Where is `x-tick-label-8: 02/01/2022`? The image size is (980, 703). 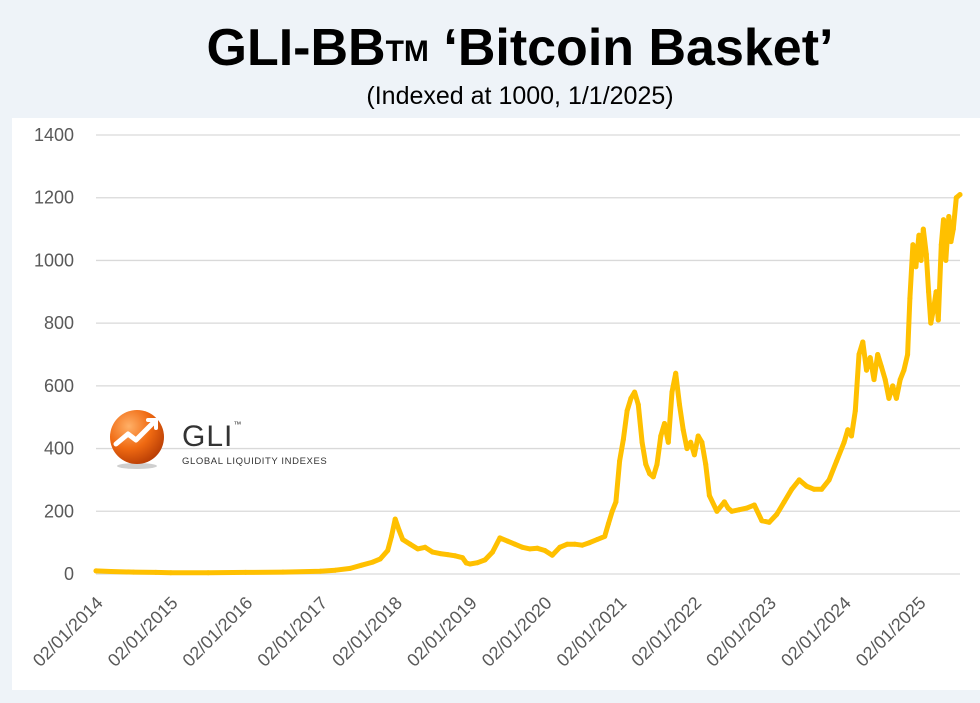 x-tick-label-8: 02/01/2022 is located at coordinates (666, 632).